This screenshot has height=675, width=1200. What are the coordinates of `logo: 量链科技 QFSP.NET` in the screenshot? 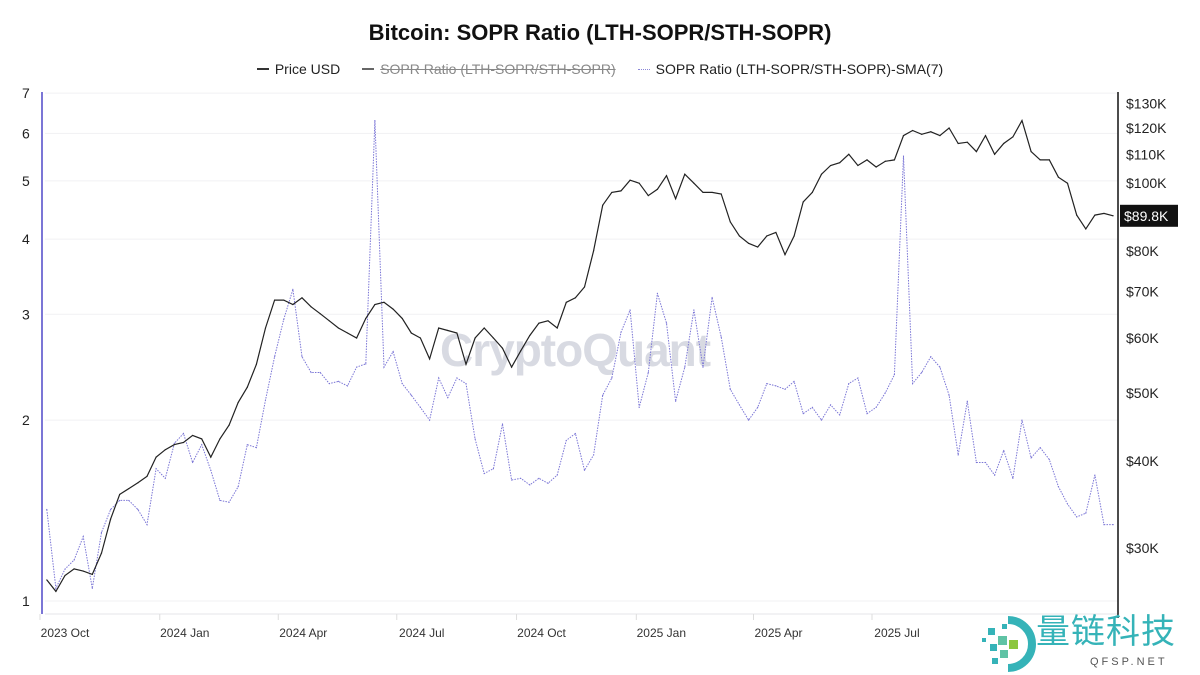 It's located at (1089, 643).